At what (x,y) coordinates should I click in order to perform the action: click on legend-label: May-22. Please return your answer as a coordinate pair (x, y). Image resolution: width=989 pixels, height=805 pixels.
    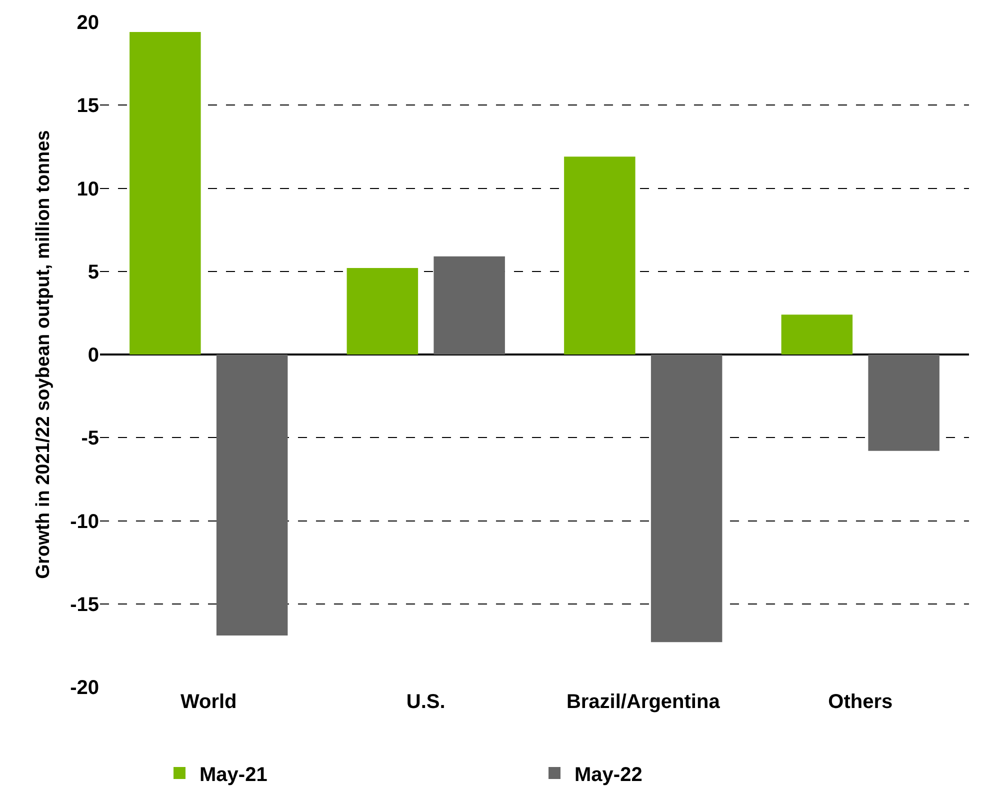
    Looking at the image, I should click on (608, 775).